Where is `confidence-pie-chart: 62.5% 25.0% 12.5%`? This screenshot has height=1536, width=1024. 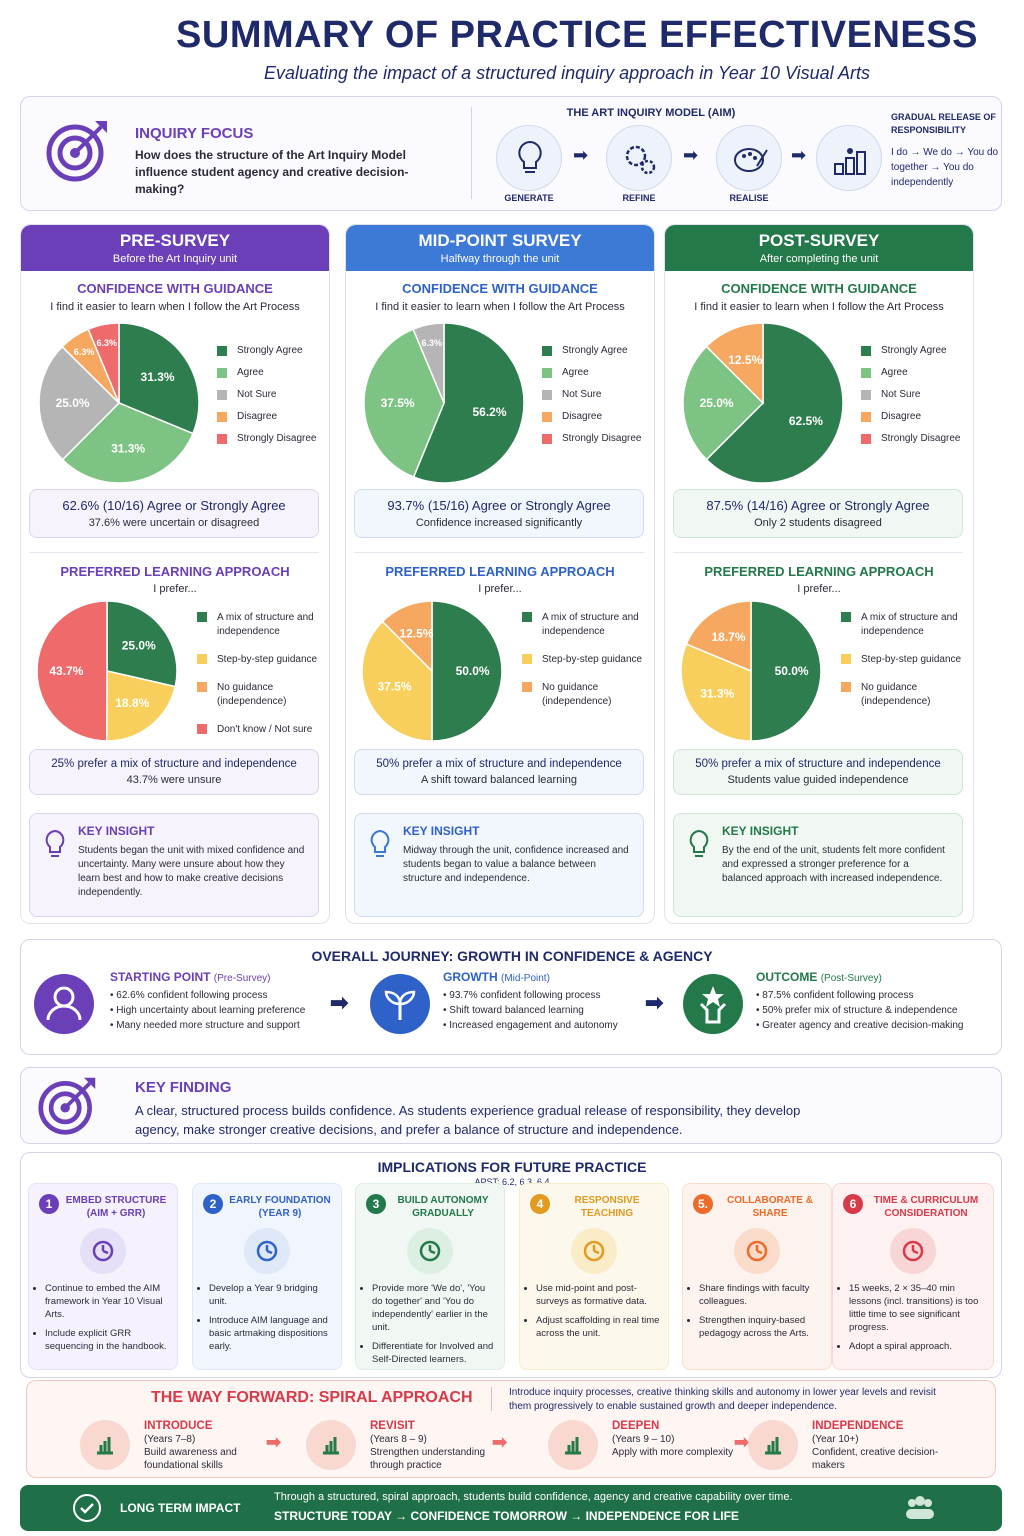 confidence-pie-chart: 62.5% 25.0% 12.5% is located at coordinates (763, 403).